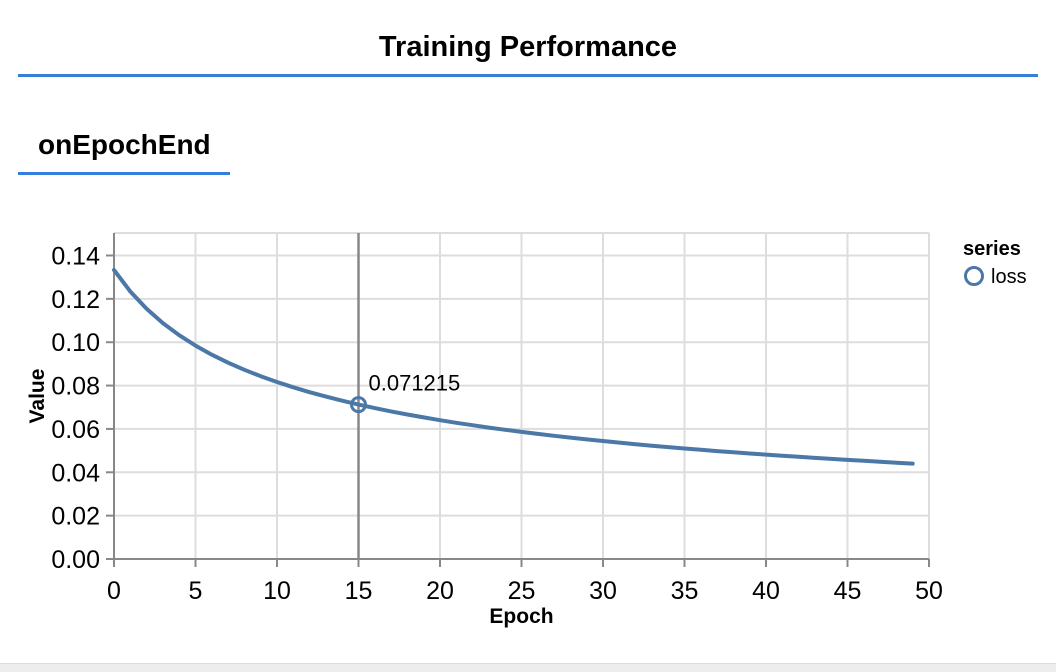  What do you see at coordinates (848, 591) in the screenshot?
I see `x-tick-label: 45` at bounding box center [848, 591].